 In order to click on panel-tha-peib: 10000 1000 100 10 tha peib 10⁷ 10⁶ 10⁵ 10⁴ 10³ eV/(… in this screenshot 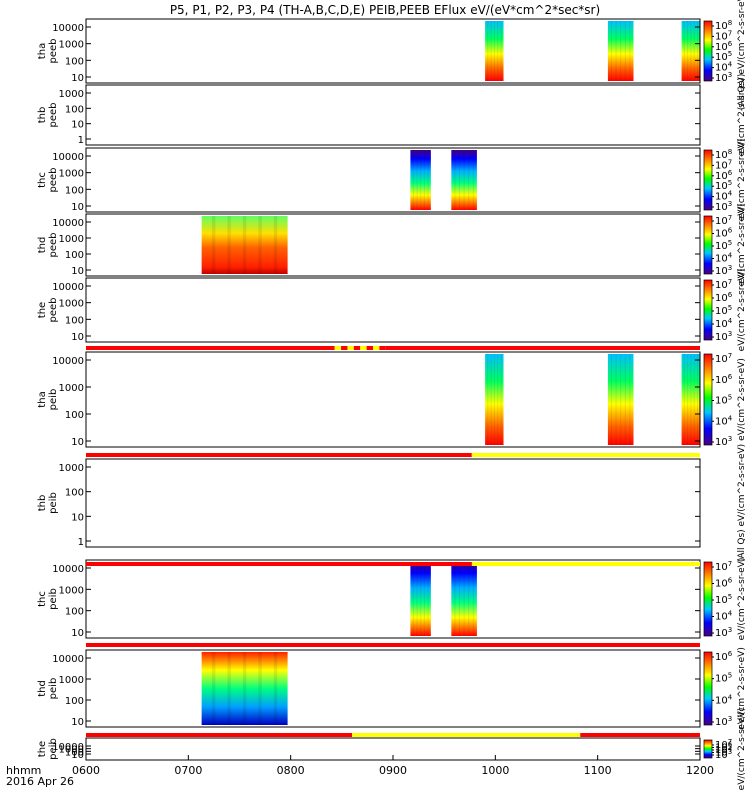, I will do `click(392, 399)`.